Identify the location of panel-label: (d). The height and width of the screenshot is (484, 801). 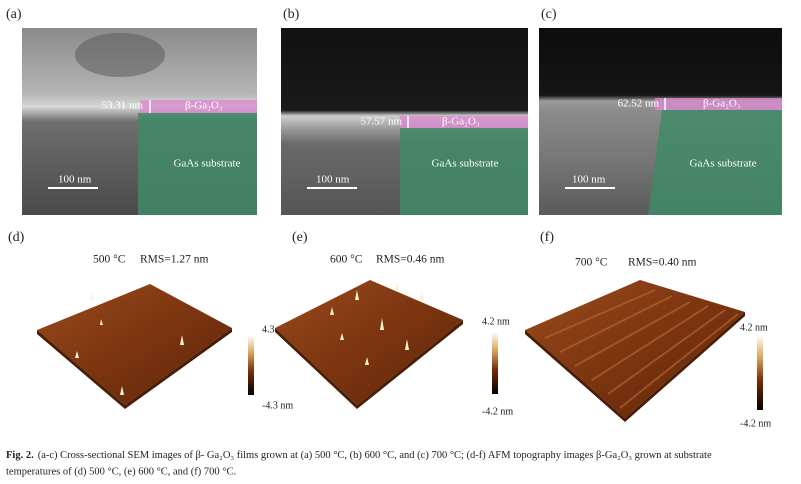
(16, 237).